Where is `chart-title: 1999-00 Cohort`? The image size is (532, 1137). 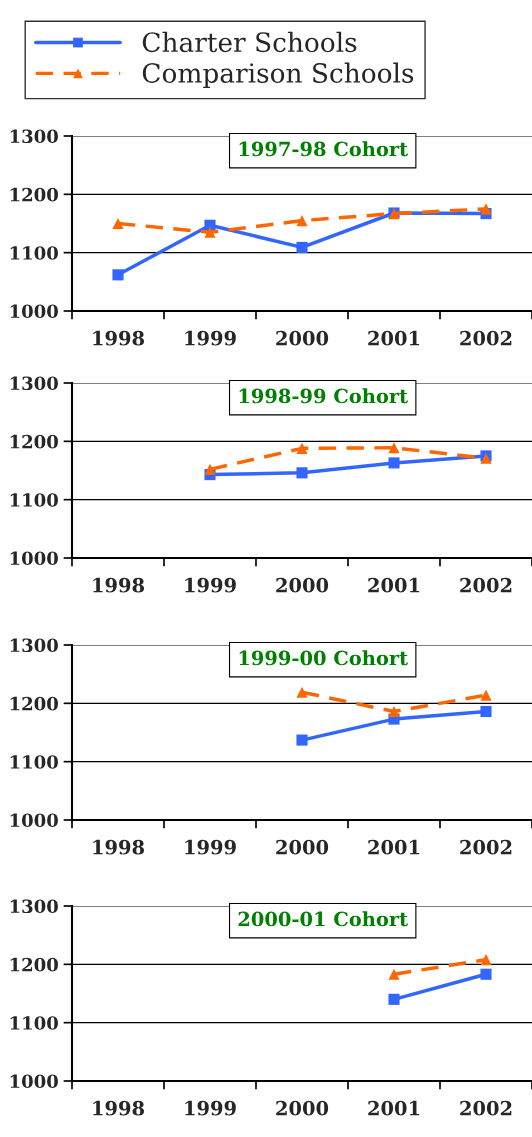 chart-title: 1999-00 Cohort is located at coordinates (323, 658).